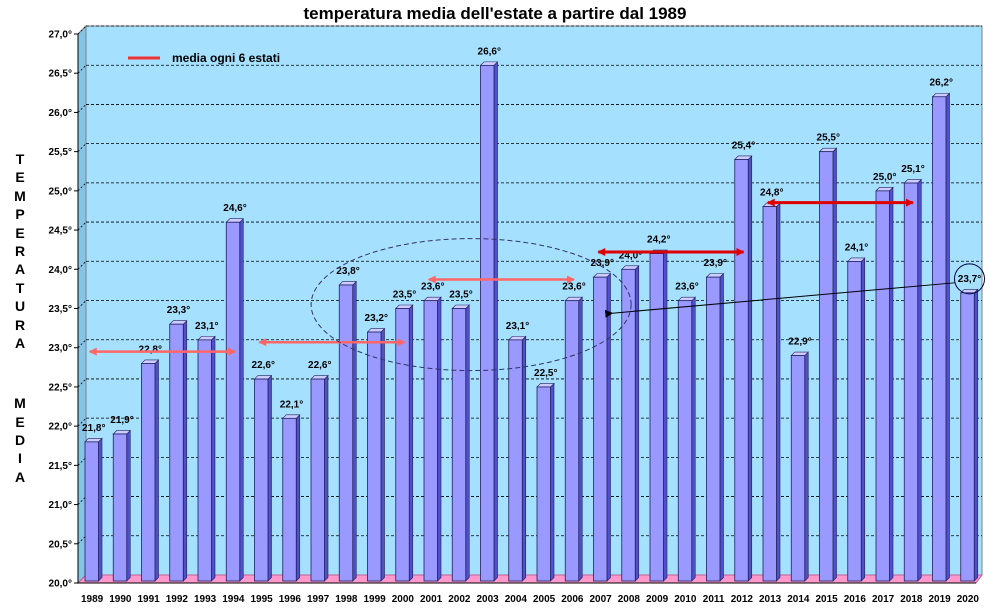 This screenshot has width=990, height=611. Describe the element at coordinates (178, 310) in the screenshot. I see `data-label: 23,3°` at that location.